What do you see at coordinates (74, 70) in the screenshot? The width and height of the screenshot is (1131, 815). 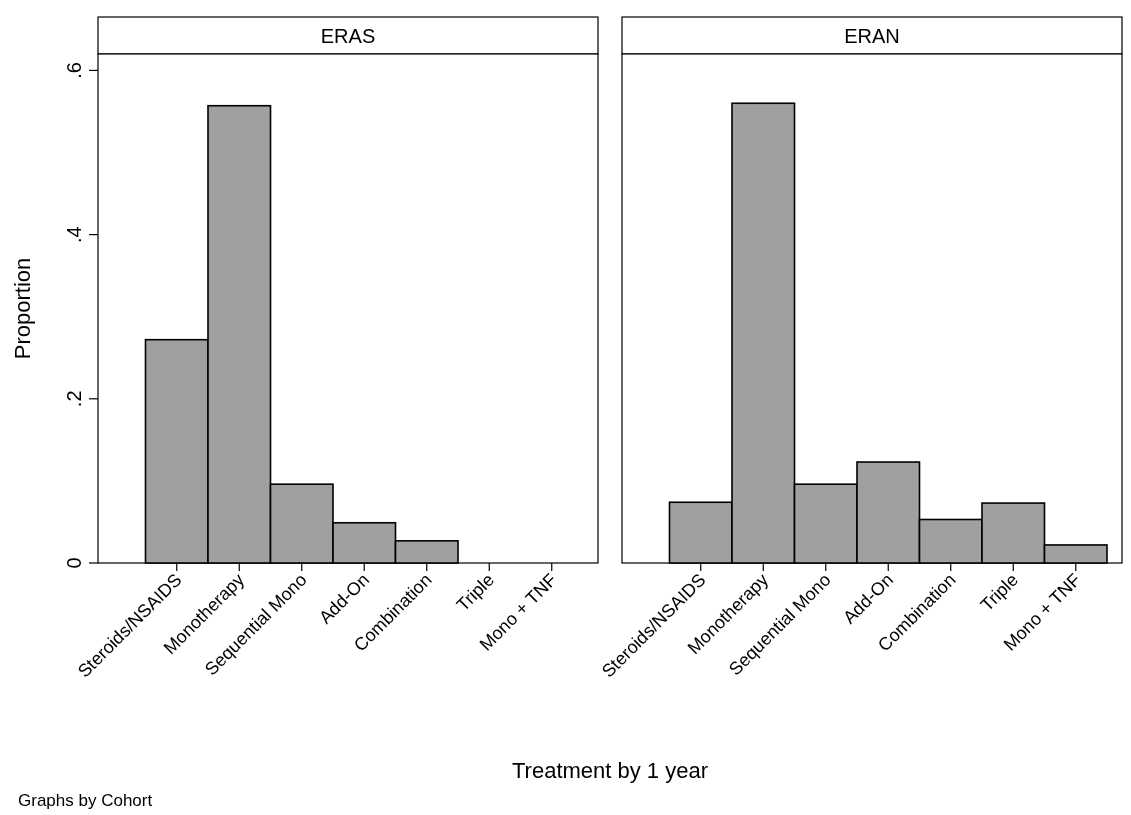 I see `y-tick-label: .6` at bounding box center [74, 70].